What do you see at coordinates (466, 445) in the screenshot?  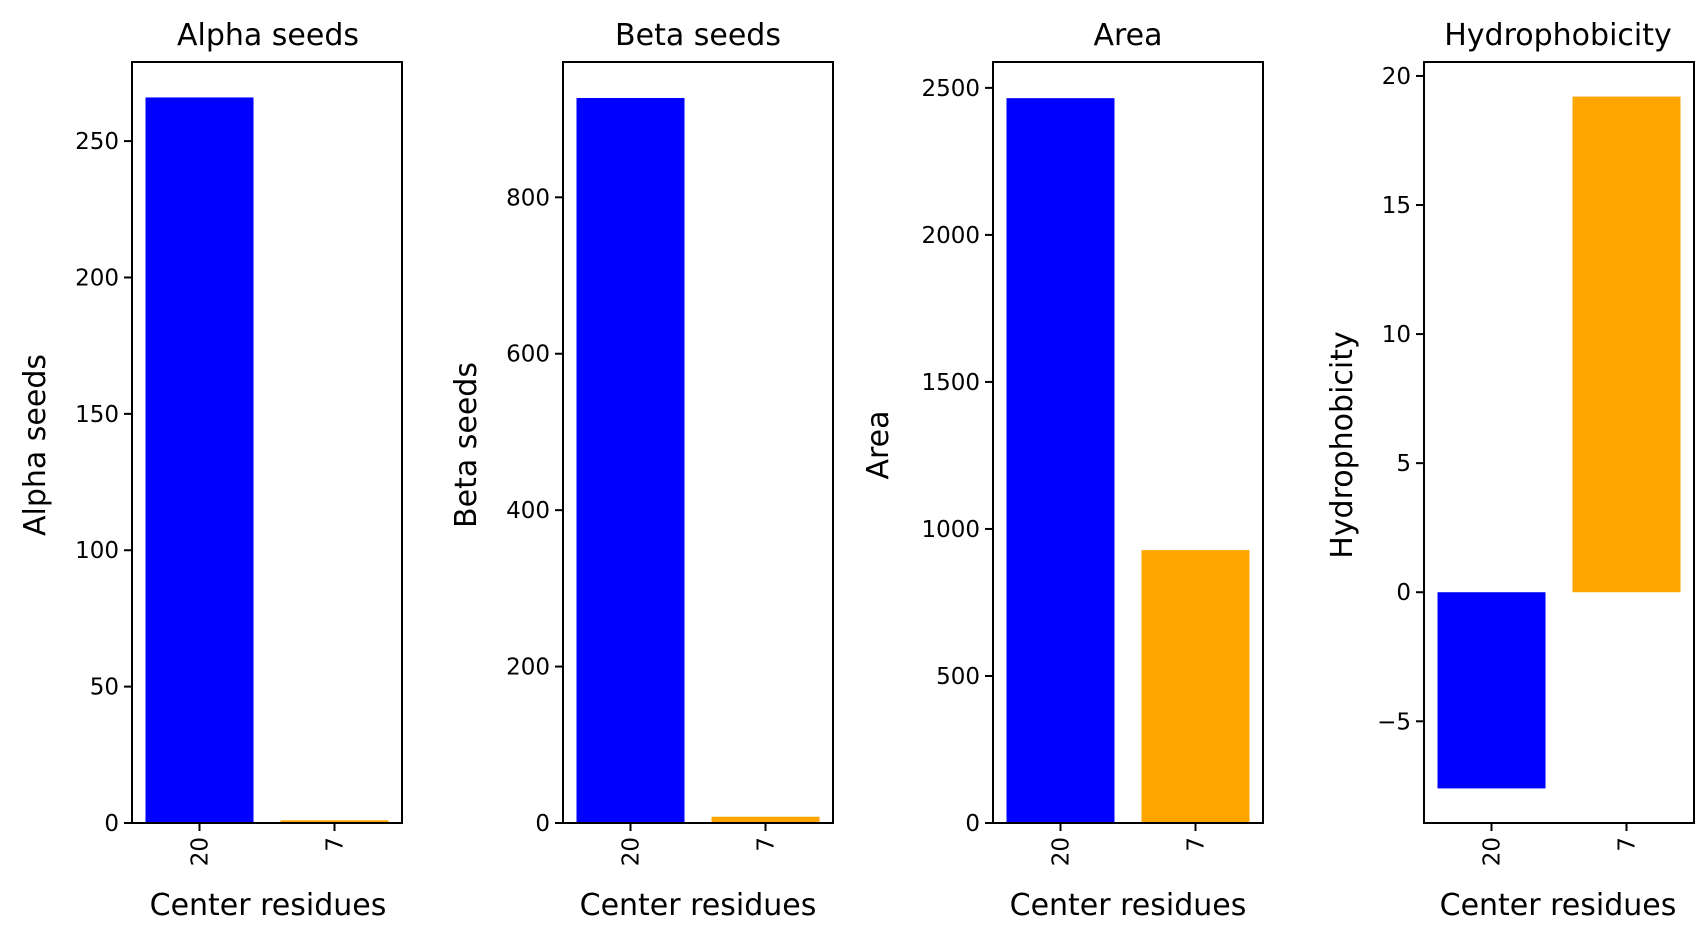 I see `y-axis-label: Beta seeds` at bounding box center [466, 445].